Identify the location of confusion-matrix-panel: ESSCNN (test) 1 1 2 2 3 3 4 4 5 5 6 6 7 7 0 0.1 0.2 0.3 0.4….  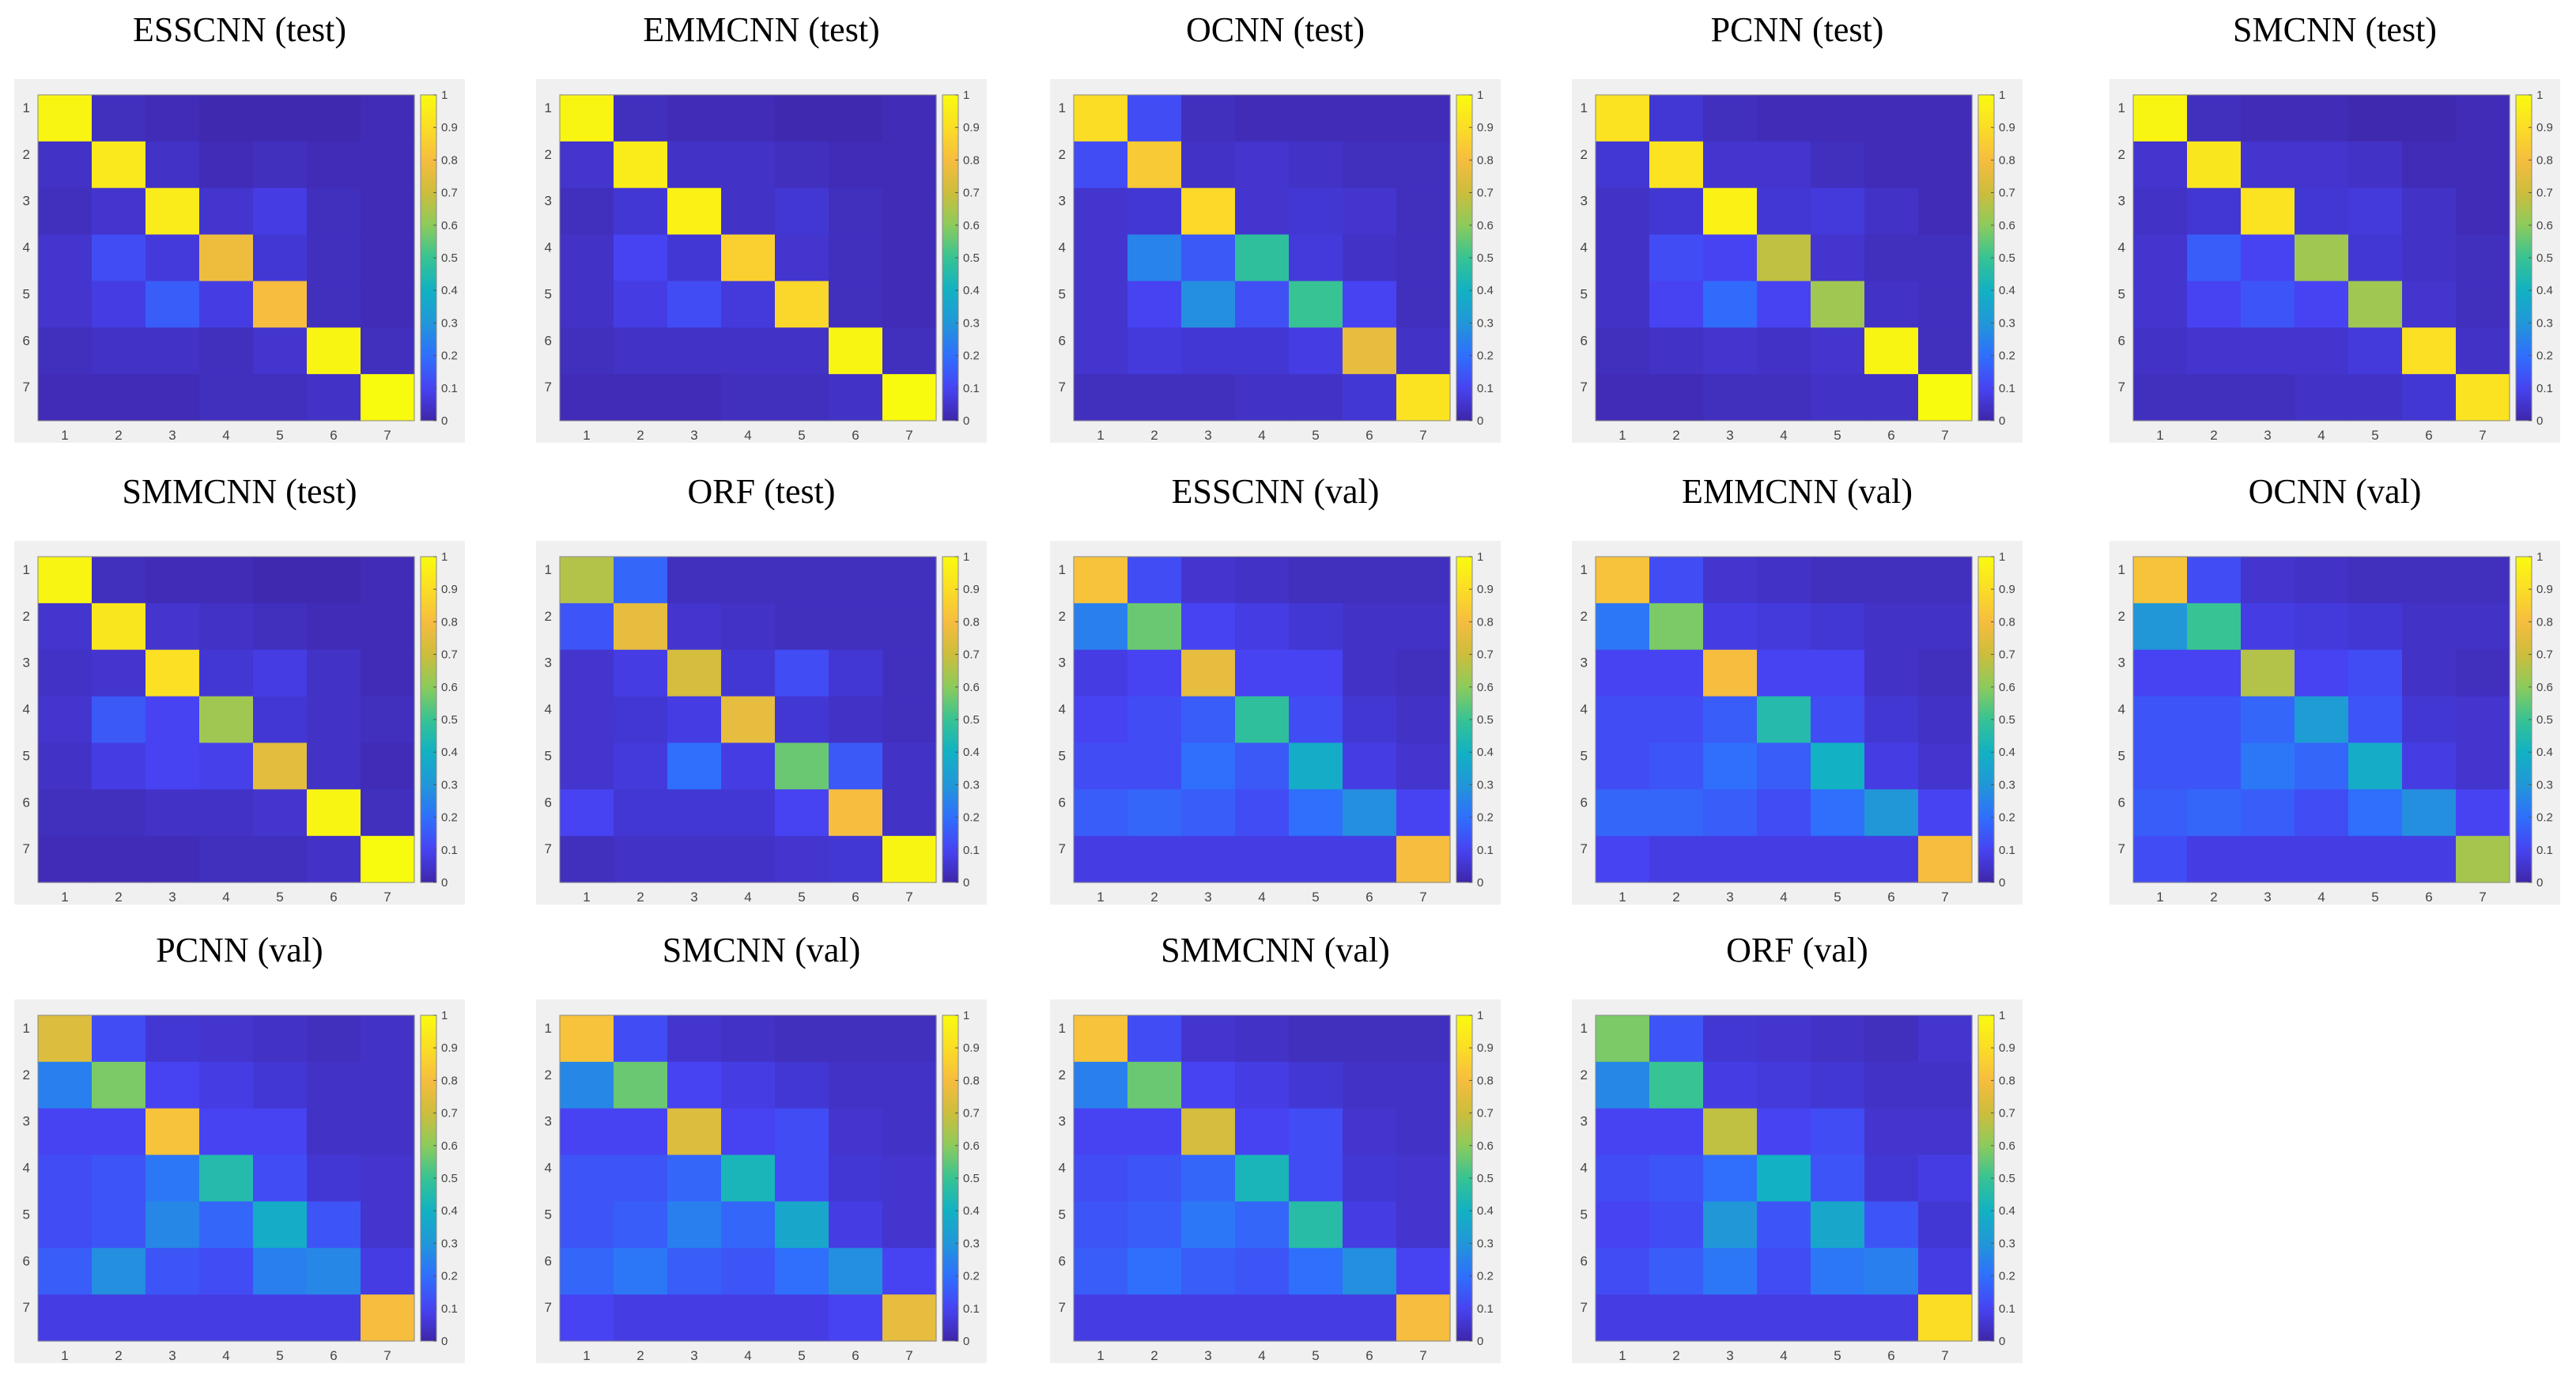
(239, 230).